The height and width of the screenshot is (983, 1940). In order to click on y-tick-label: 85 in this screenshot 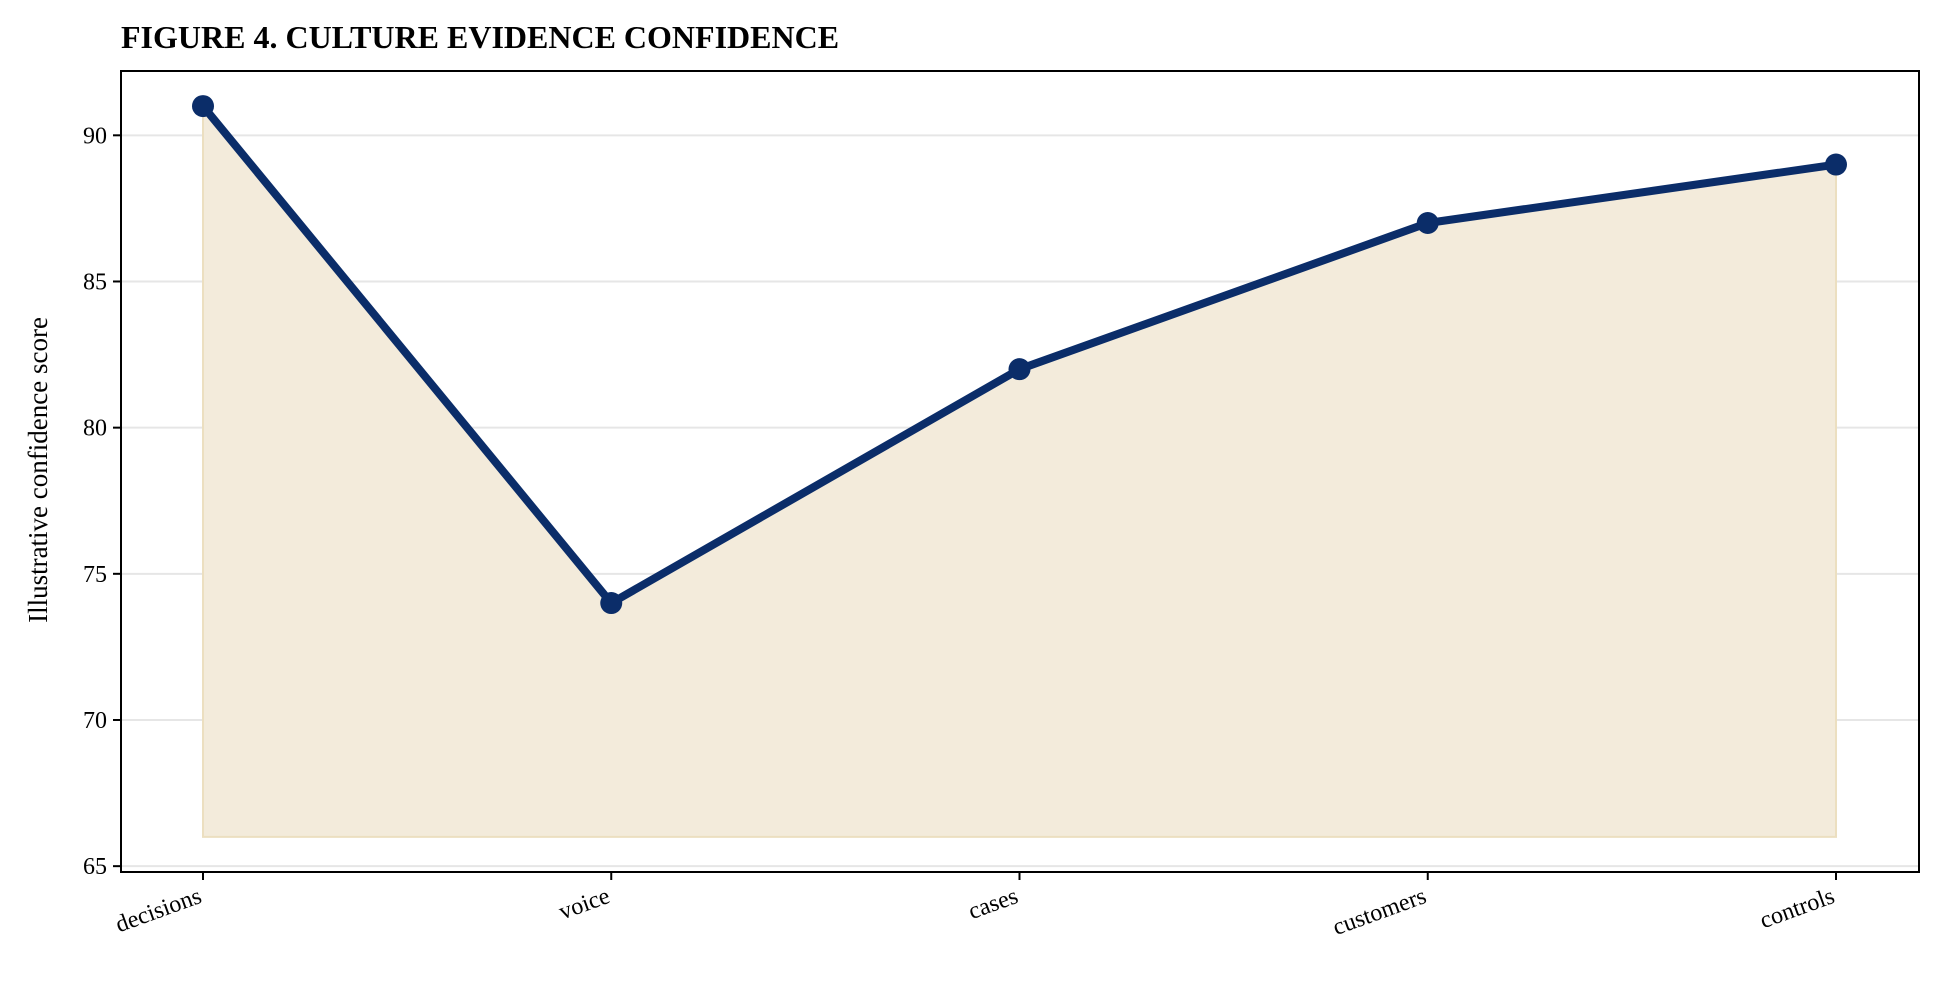, I will do `click(95, 282)`.